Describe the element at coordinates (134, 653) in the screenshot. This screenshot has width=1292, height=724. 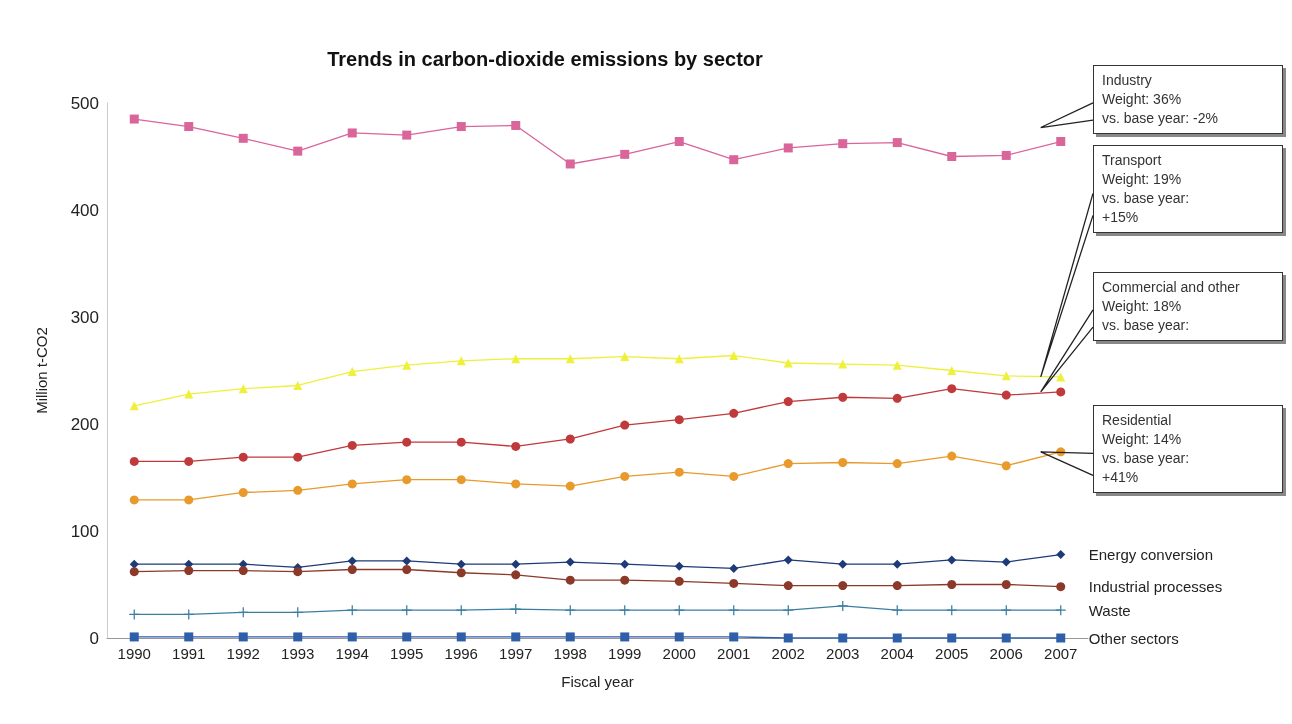
I see `x-tick-label: 1990` at that location.